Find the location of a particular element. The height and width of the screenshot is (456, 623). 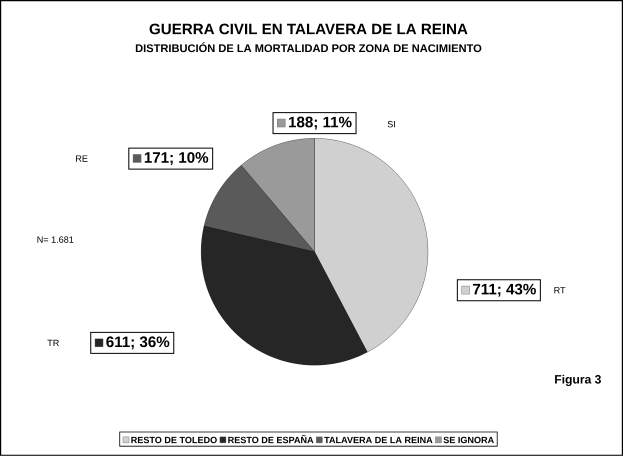

data-label: 188; 11% is located at coordinates (320, 123).